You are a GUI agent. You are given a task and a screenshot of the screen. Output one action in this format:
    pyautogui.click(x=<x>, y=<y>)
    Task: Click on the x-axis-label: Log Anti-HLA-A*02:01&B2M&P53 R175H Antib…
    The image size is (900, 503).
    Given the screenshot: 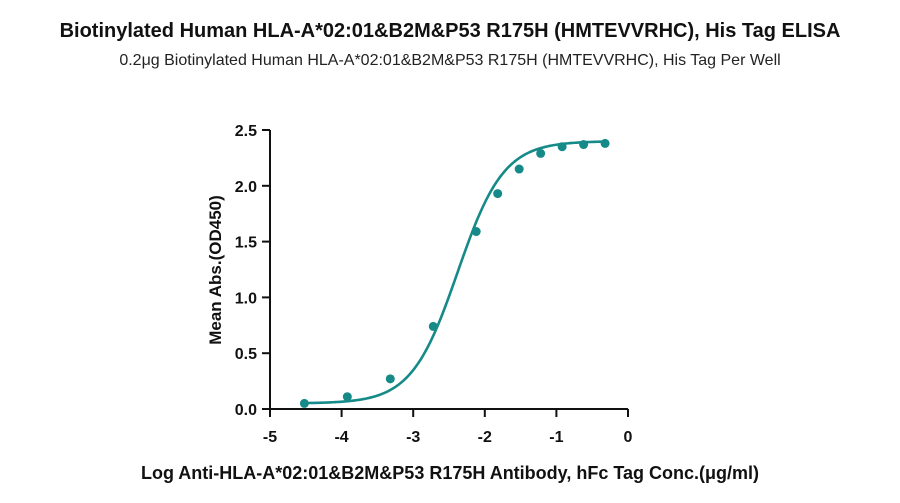 What is the action you would take?
    pyautogui.click(x=450, y=473)
    